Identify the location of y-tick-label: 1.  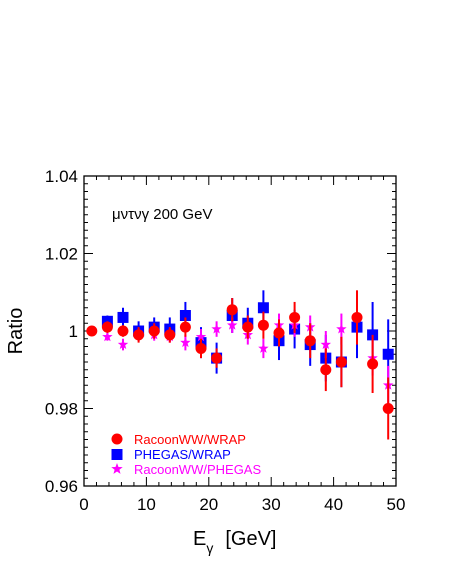
(73, 331).